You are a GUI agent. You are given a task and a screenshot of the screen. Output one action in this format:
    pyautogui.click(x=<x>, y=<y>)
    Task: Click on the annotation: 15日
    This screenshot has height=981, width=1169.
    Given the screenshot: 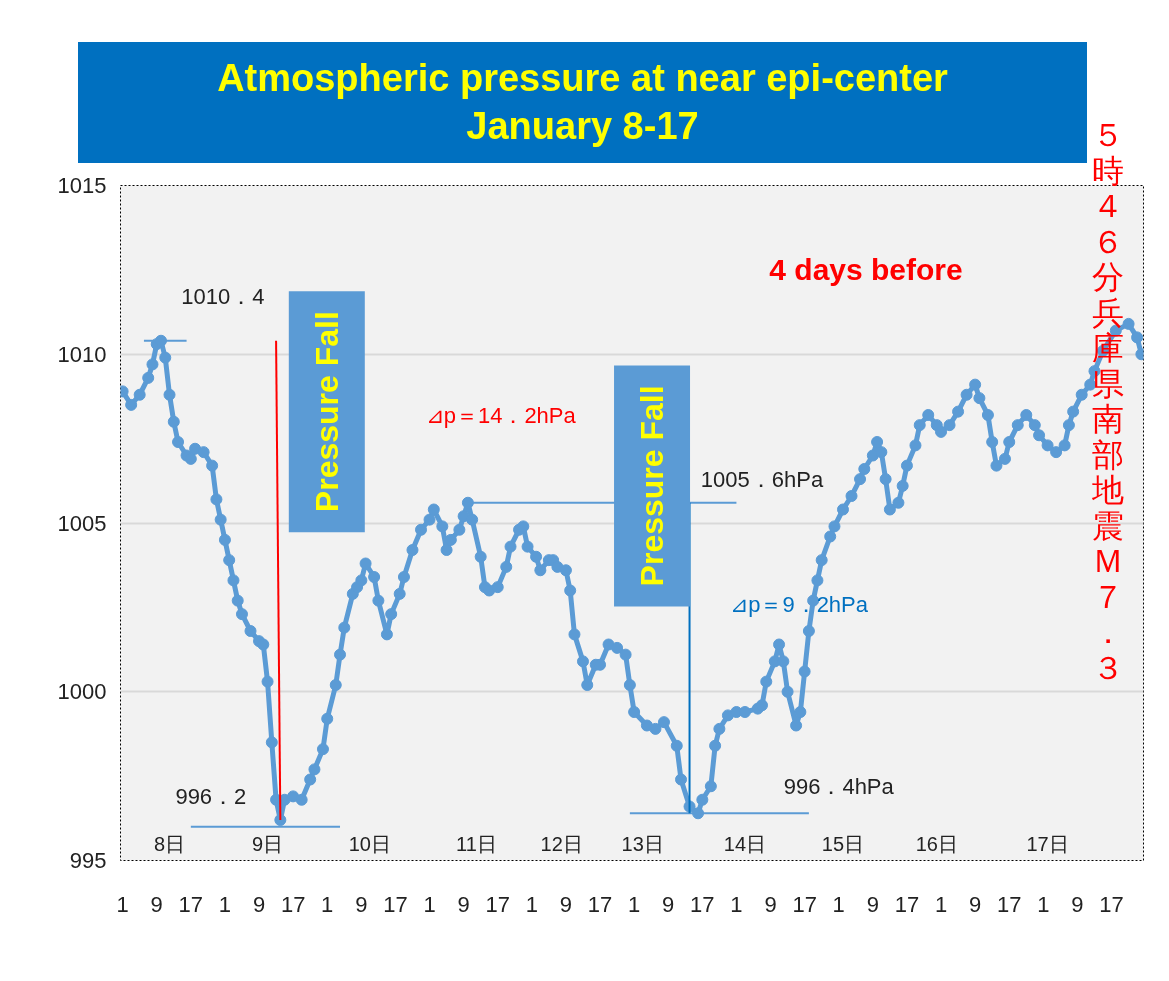 What is the action you would take?
    pyautogui.click(x=843, y=843)
    